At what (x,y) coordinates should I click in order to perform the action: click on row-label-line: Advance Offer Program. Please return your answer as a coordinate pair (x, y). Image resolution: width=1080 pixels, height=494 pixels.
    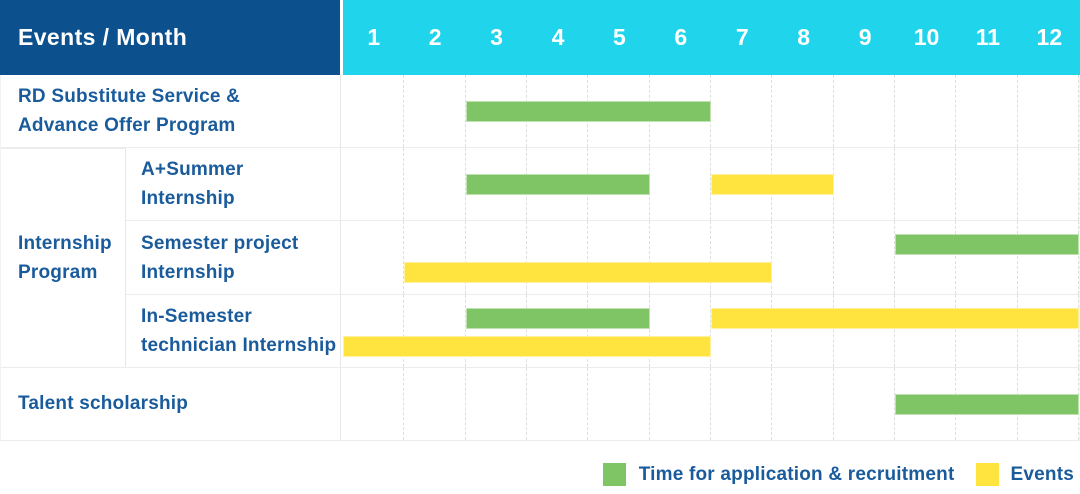
    Looking at the image, I should click on (127, 126).